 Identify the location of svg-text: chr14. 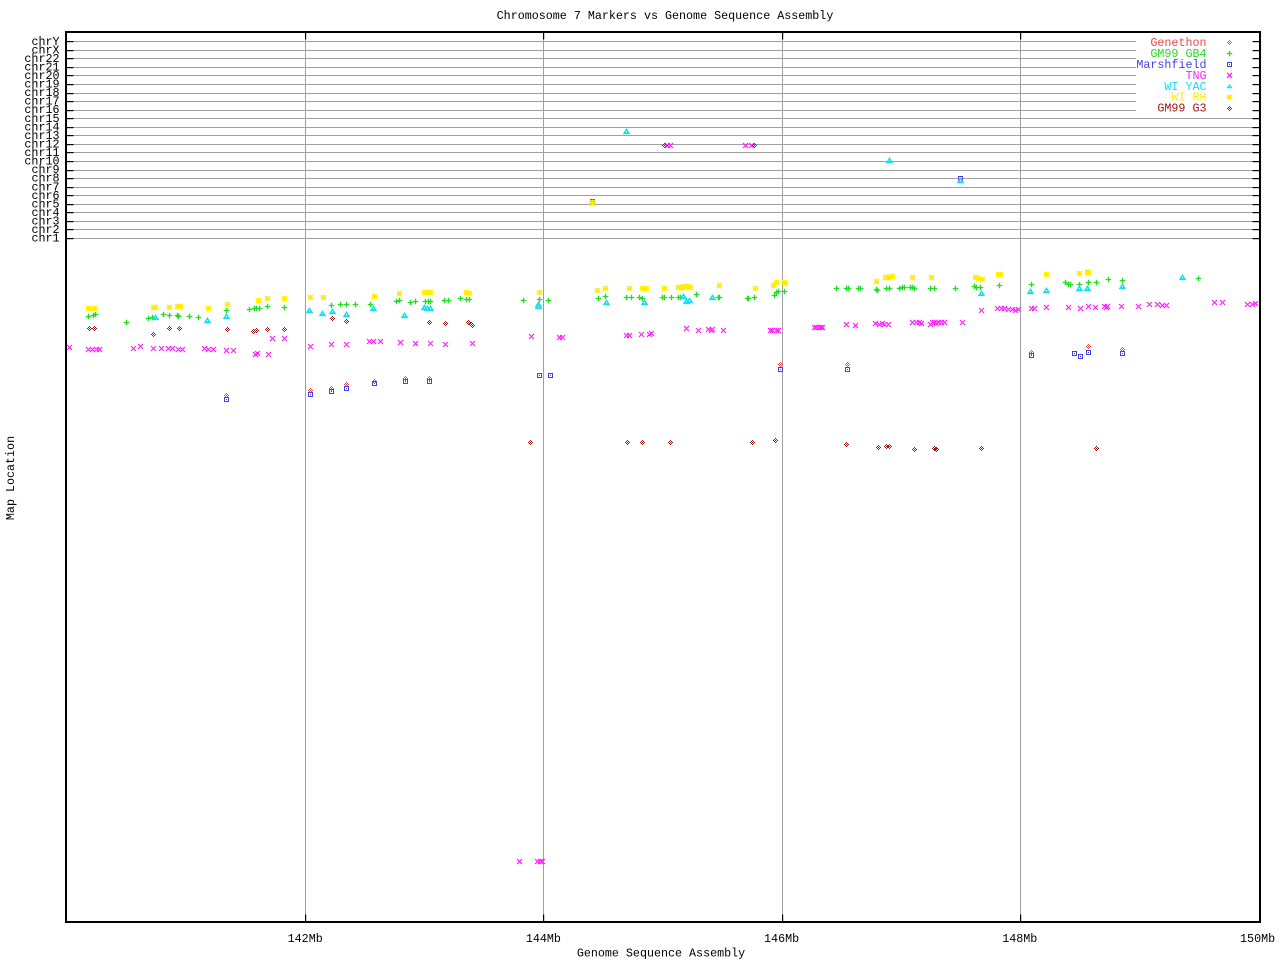
(41, 127).